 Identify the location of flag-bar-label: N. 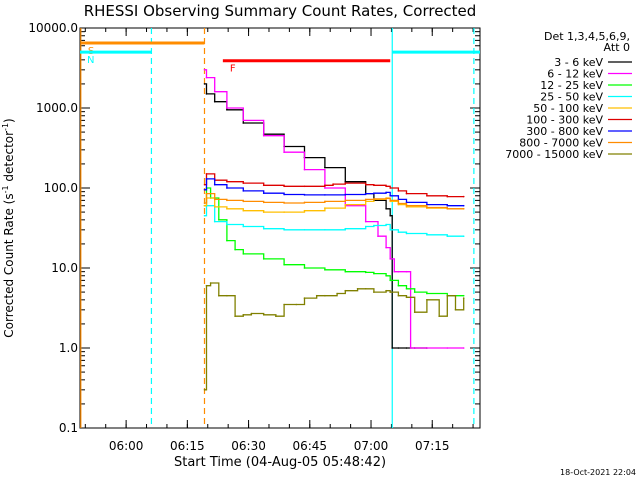
(90, 60).